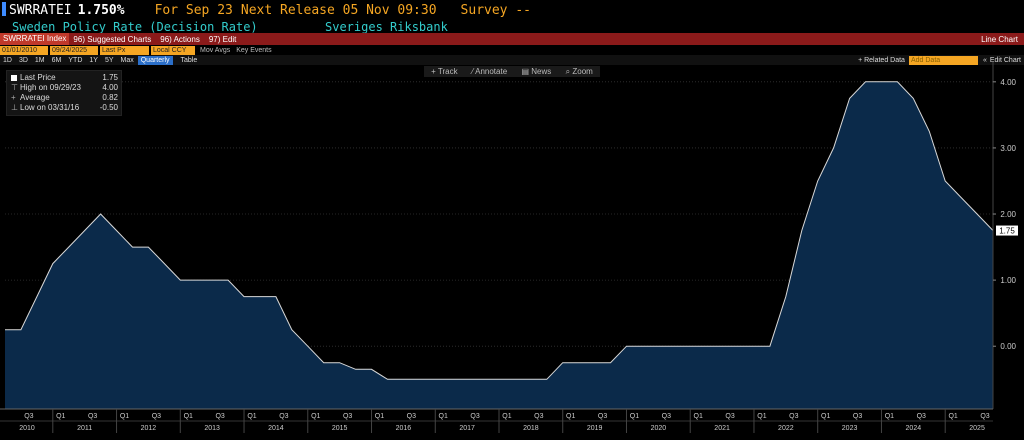 This screenshot has height=440, width=1024. Describe the element at coordinates (1008, 280) in the screenshot. I see `y-tick-label: 1.00` at that location.